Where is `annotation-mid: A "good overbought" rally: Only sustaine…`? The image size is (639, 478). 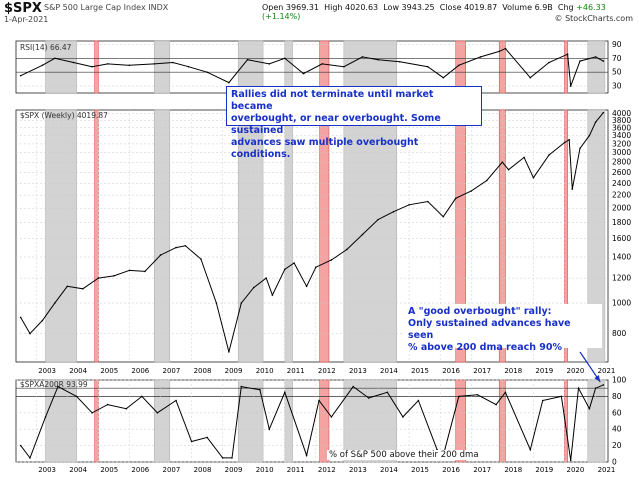 annotation-mid: A "good overbought" rally: Only sustaine… is located at coordinates (503, 328).